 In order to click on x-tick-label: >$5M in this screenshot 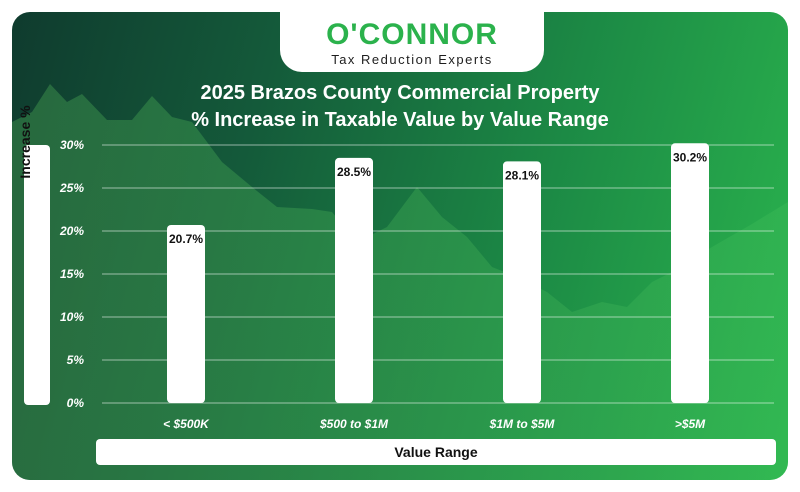, I will do `click(690, 424)`.